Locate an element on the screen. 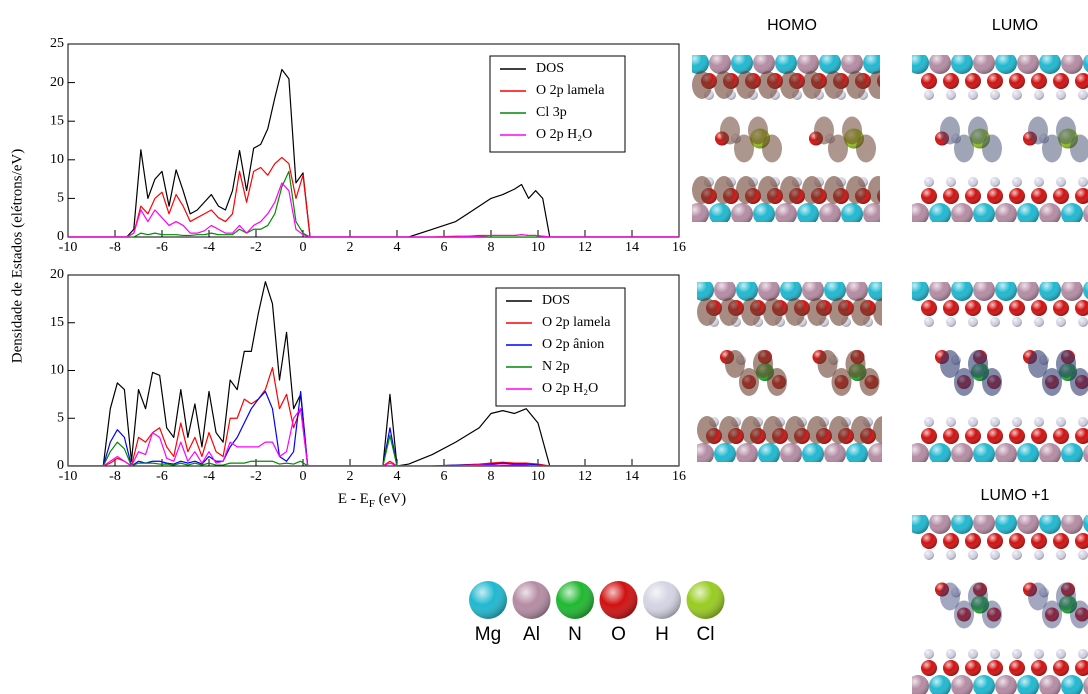 The image size is (1088, 694). y-tick-label: 25 is located at coordinates (57, 43).